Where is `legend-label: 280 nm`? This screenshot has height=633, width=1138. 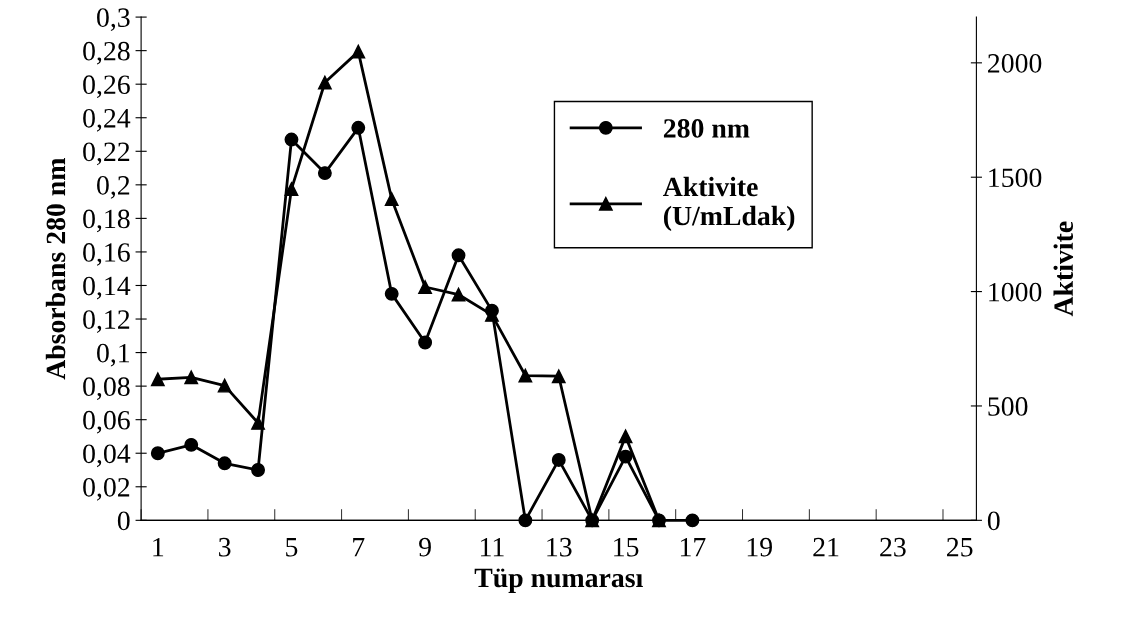
legend-label: 280 nm is located at coordinates (706, 128).